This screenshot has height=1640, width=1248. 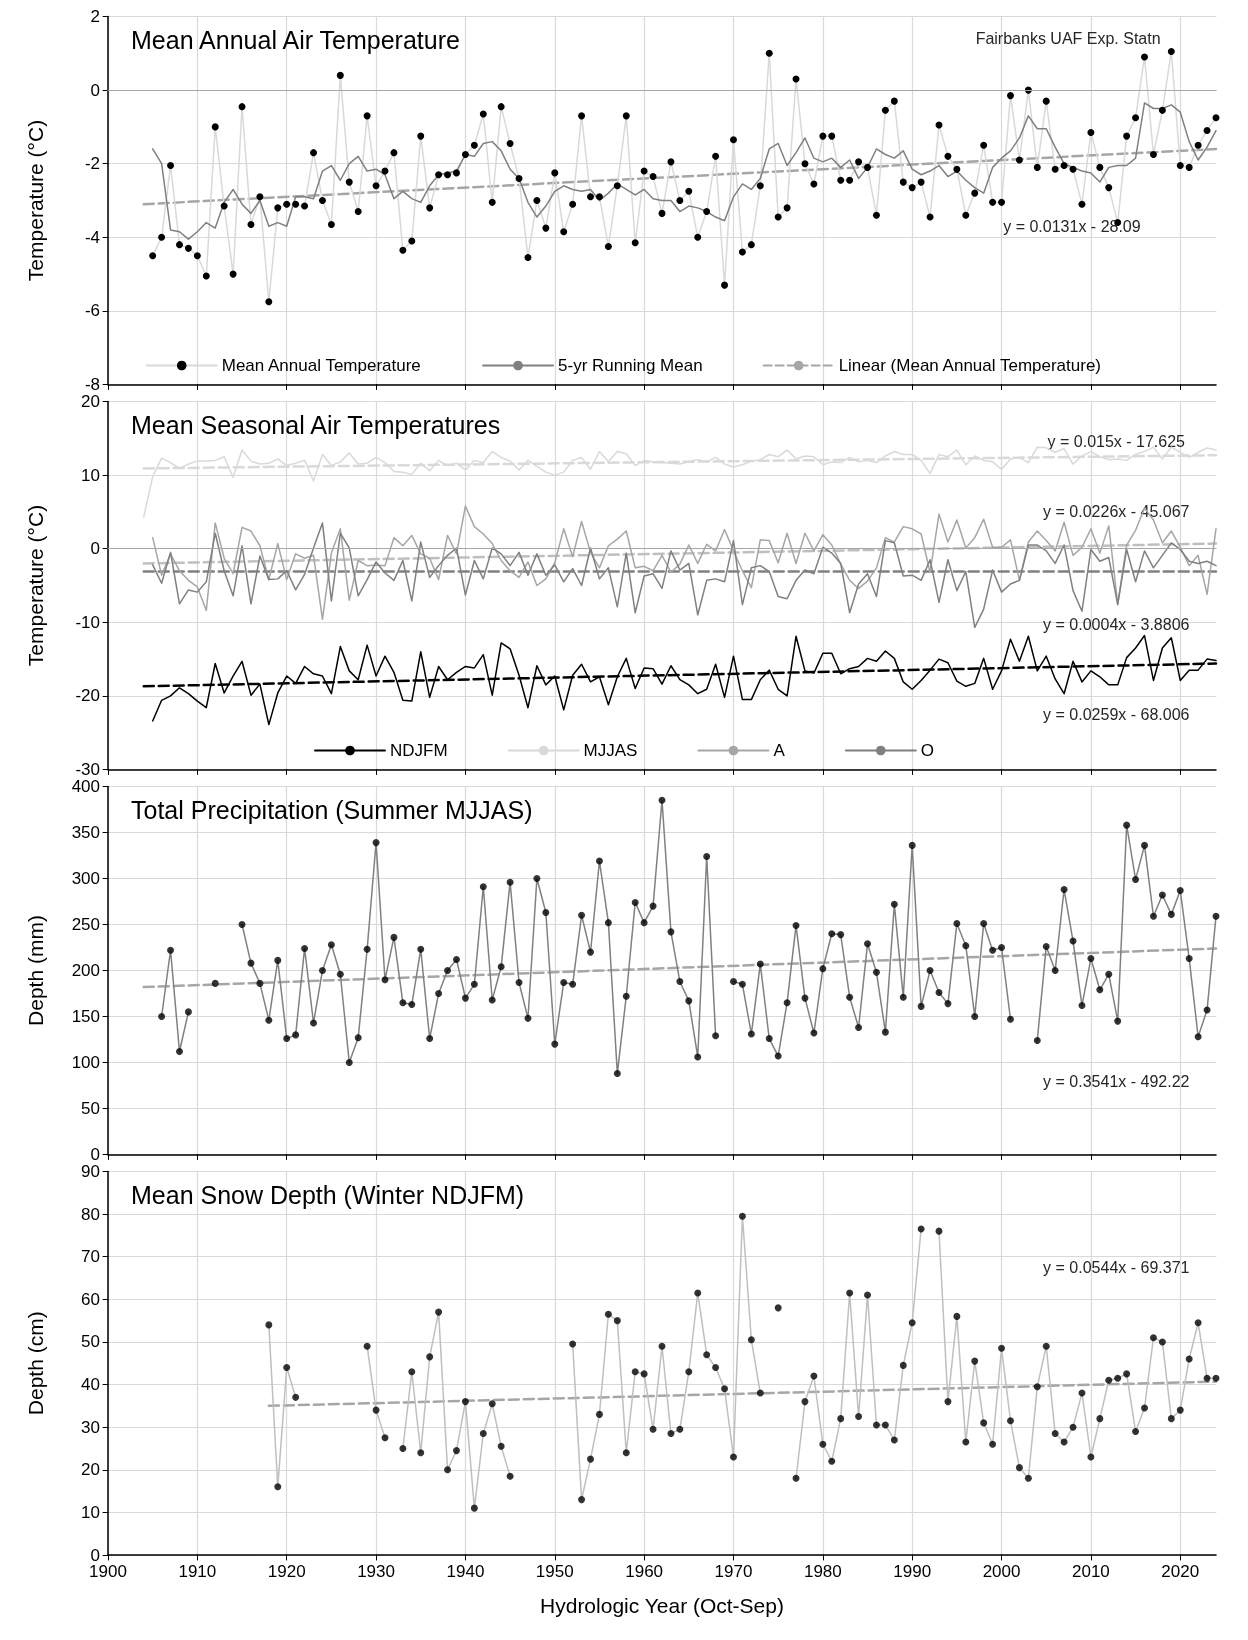 What do you see at coordinates (1180, 1571) in the screenshot?
I see `x-tick-label: 2020` at bounding box center [1180, 1571].